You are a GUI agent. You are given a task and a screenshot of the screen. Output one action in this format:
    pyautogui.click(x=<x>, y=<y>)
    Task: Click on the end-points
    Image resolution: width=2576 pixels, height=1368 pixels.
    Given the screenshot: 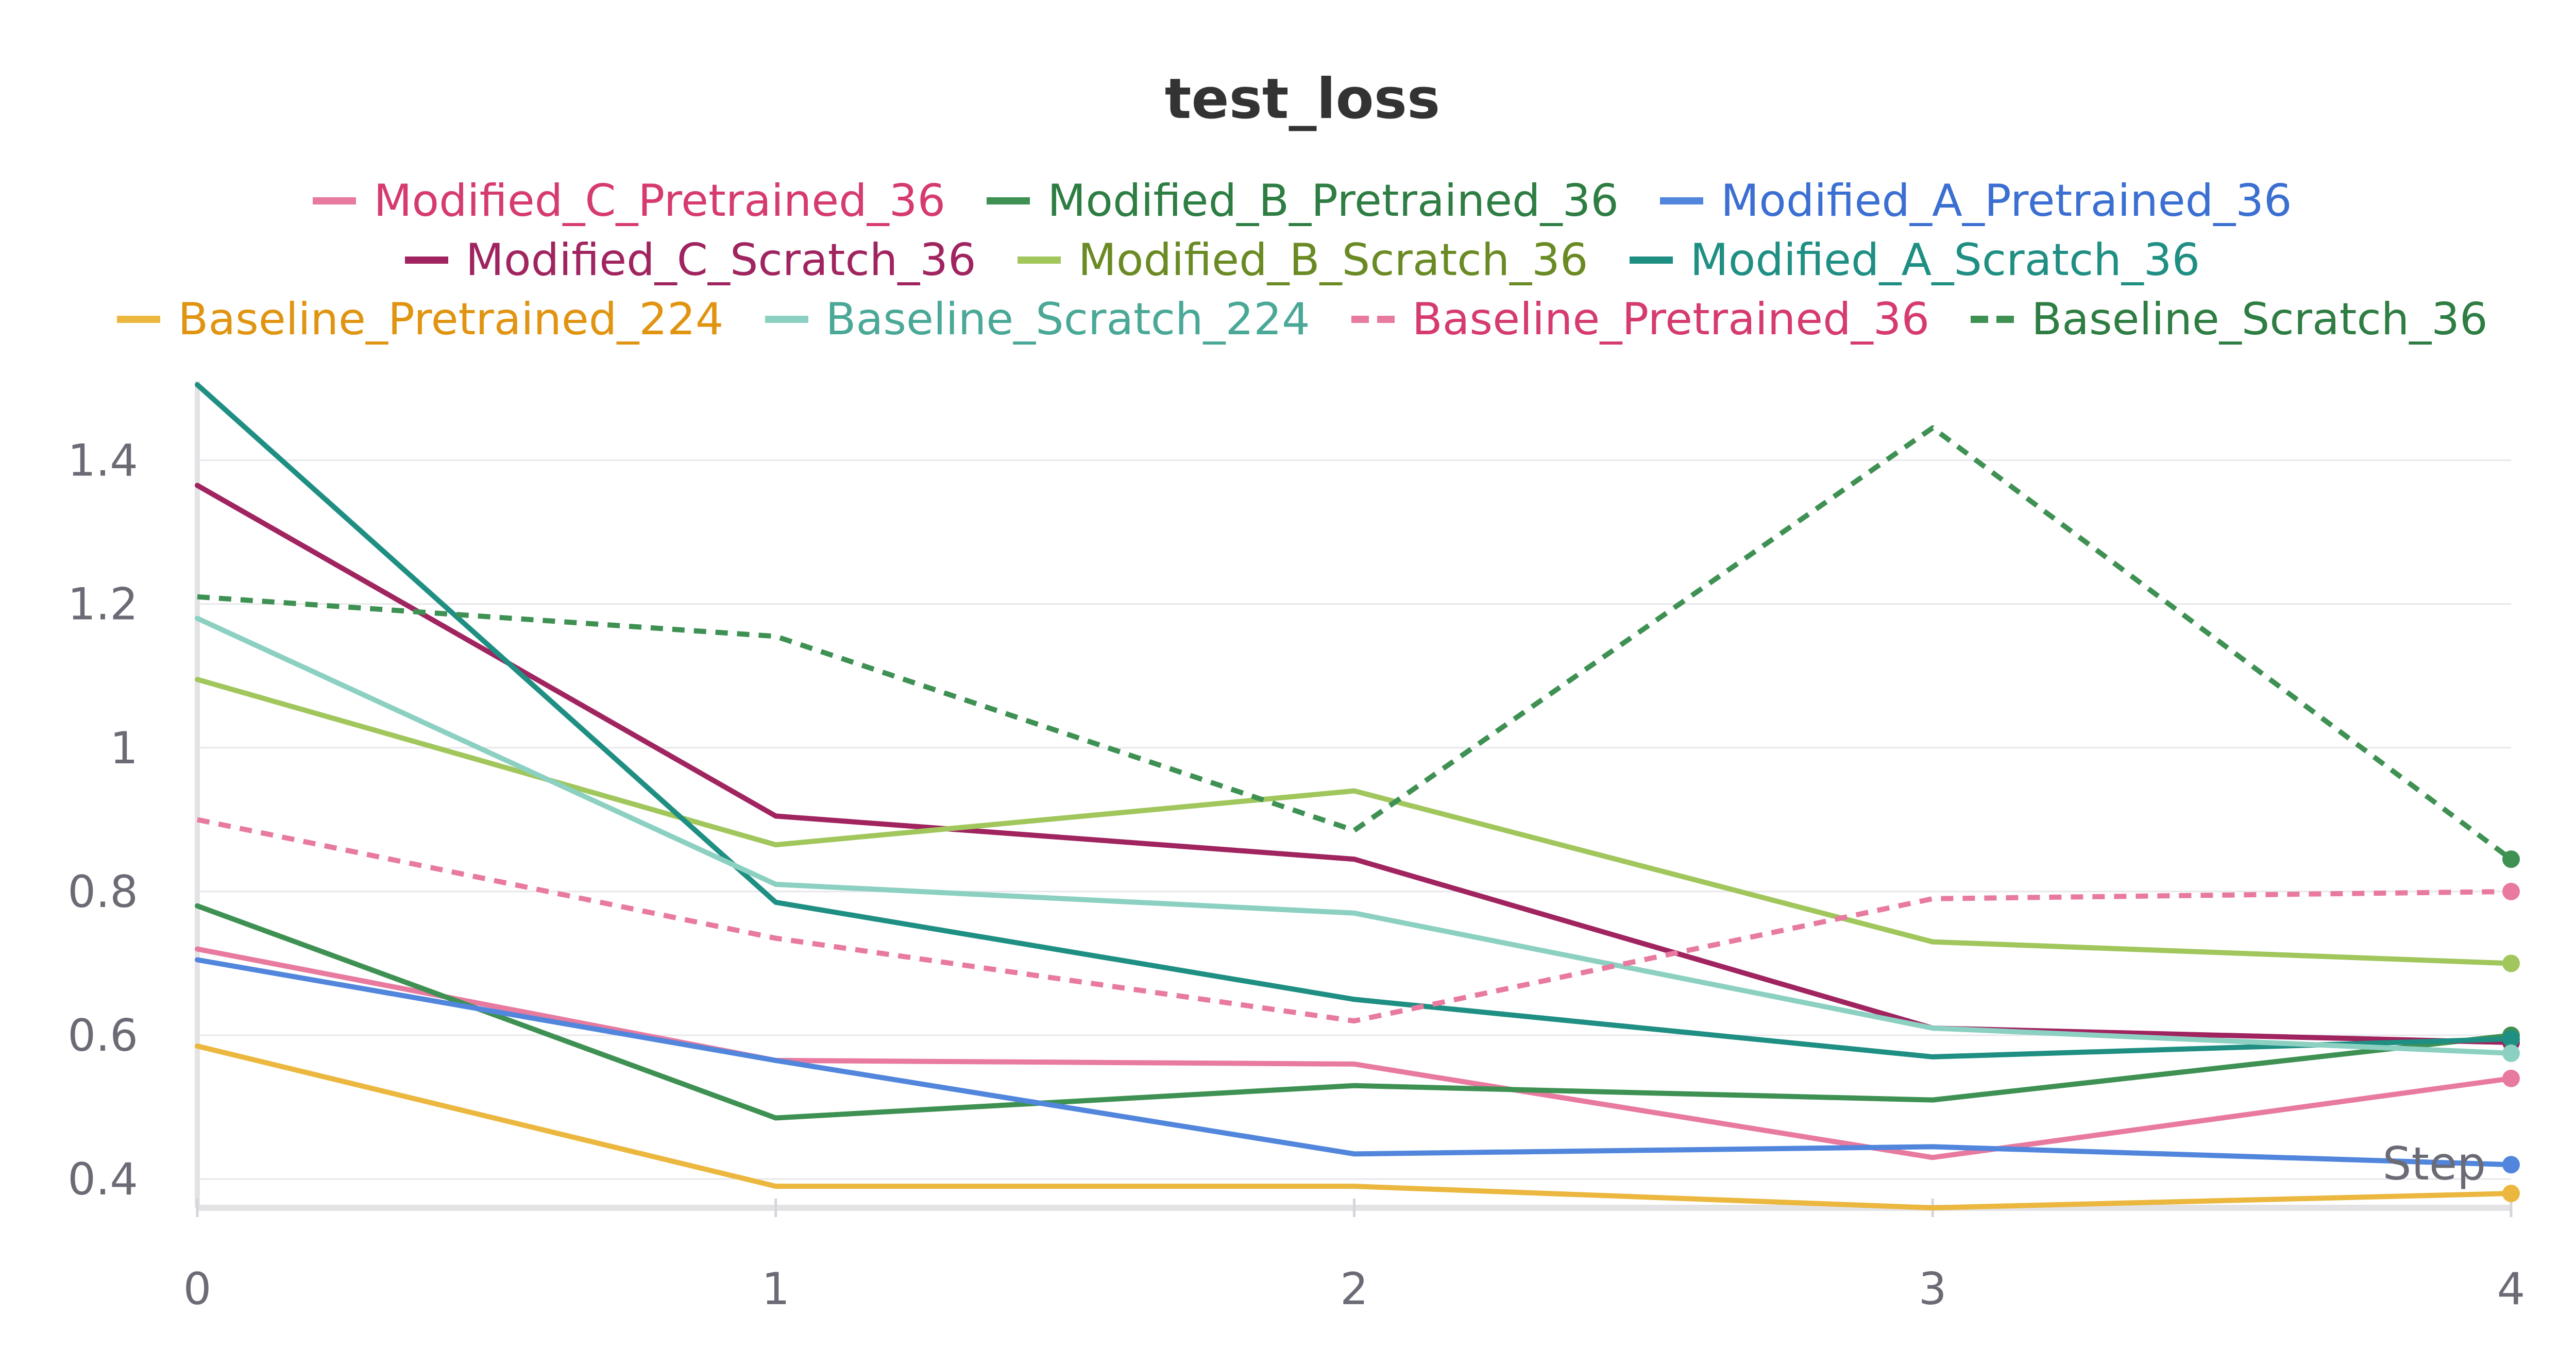 What is the action you would take?
    pyautogui.click(x=2511, y=1026)
    